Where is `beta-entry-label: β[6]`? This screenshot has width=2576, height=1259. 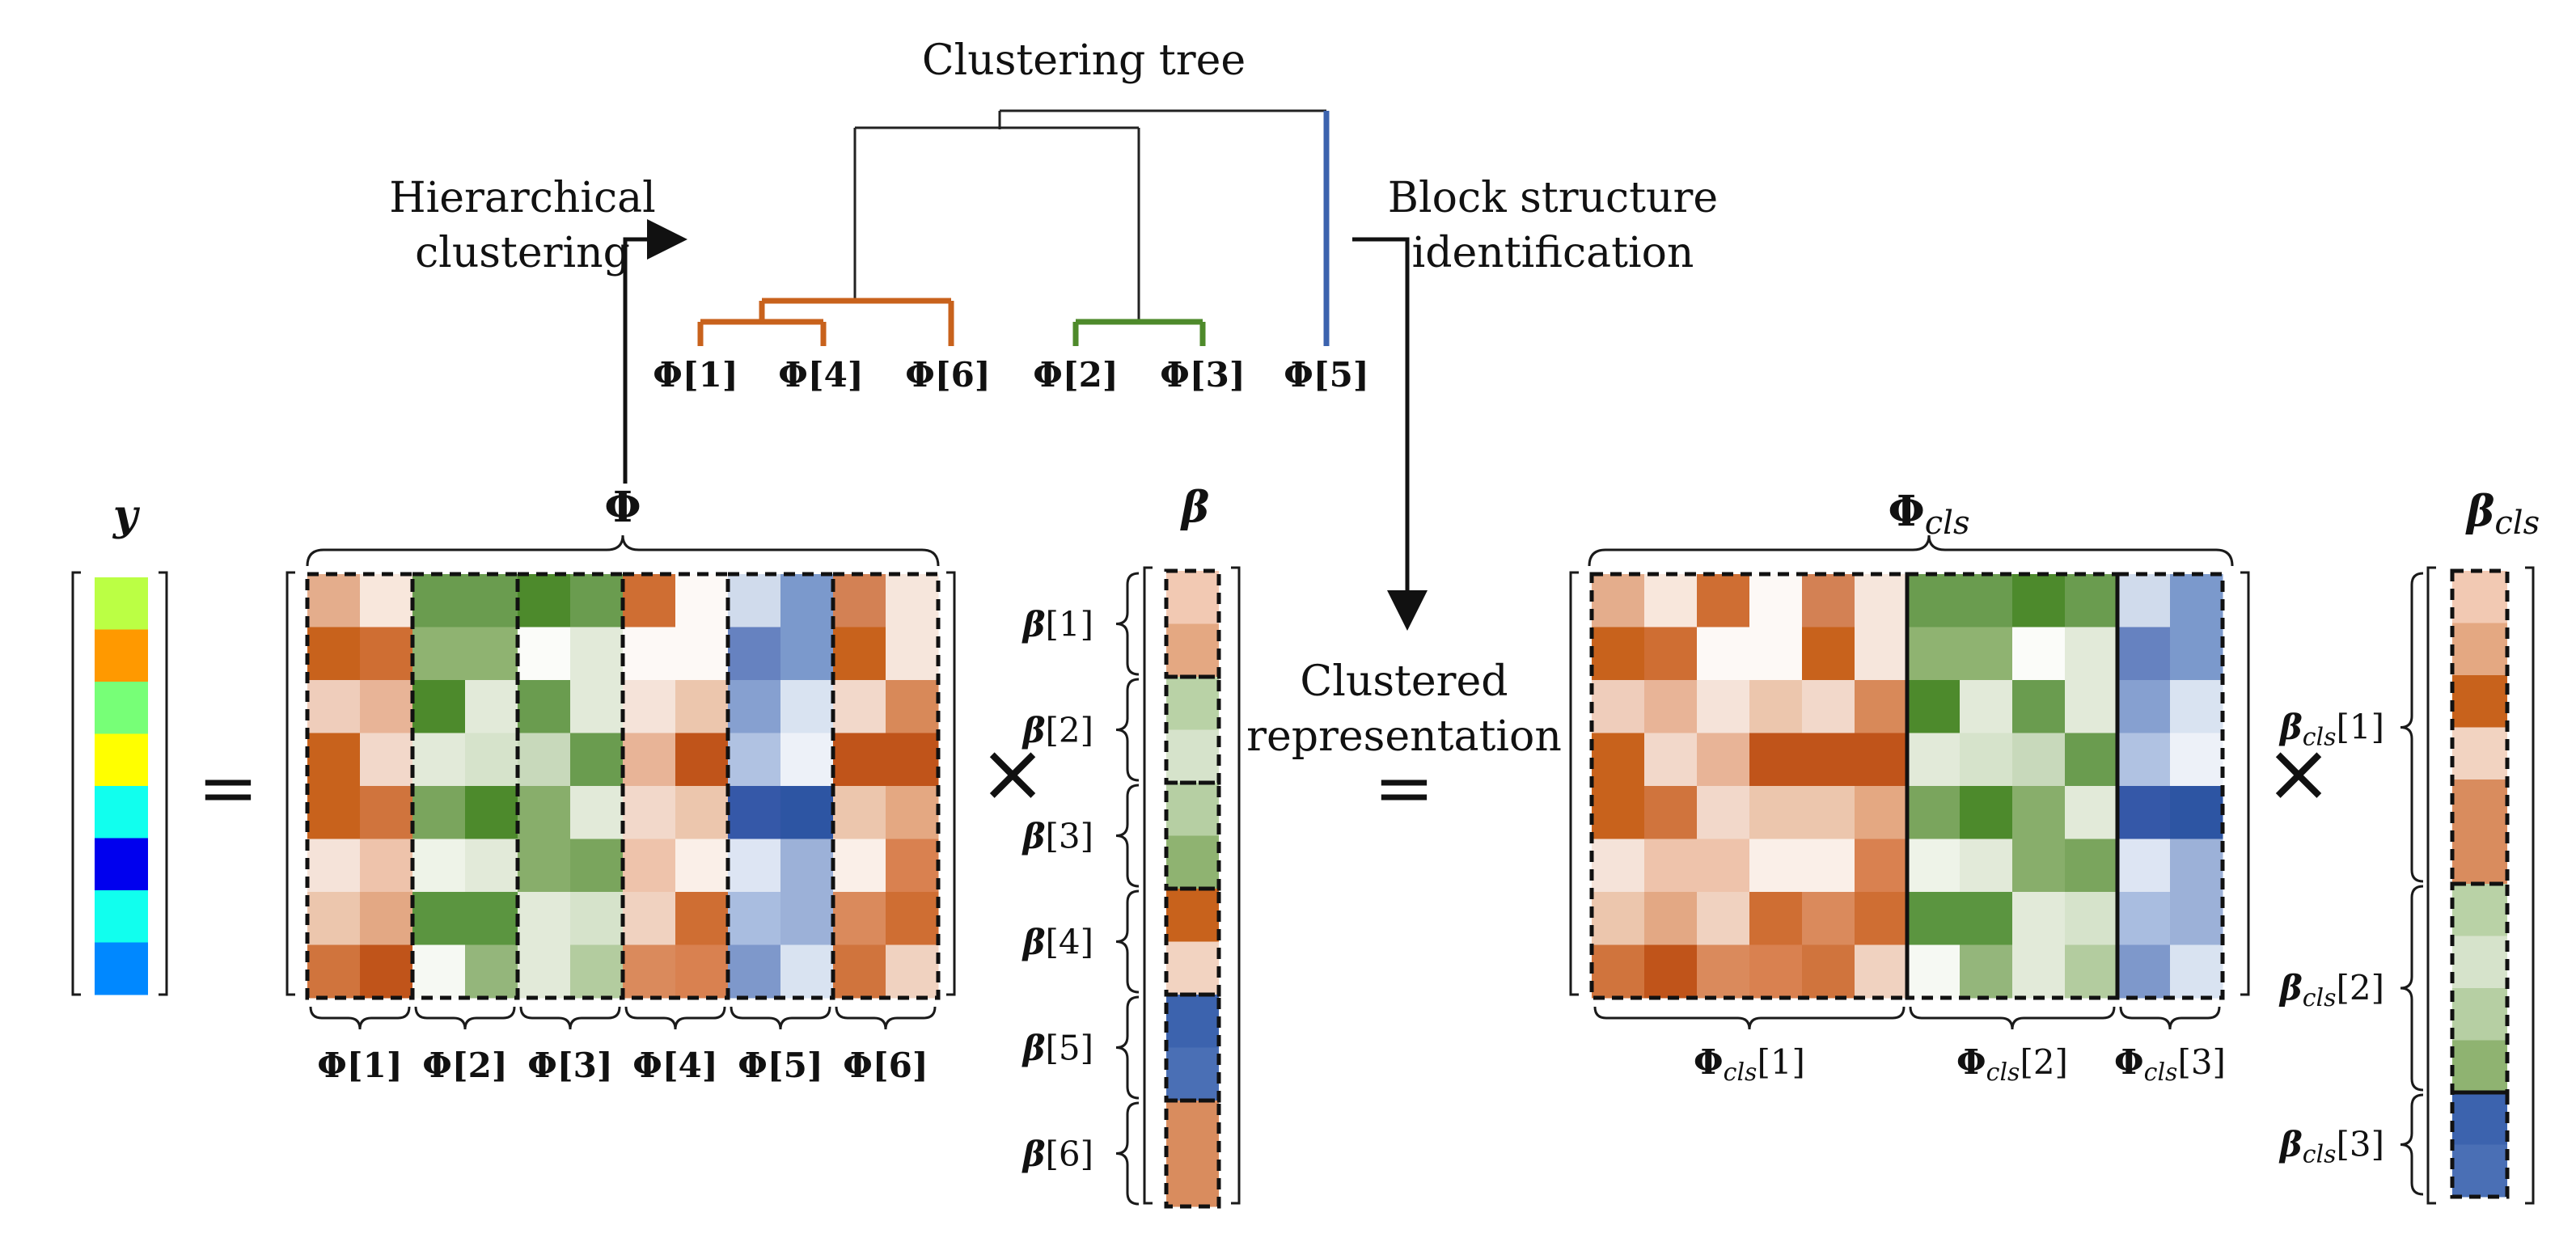 beta-entry-label: β[6] is located at coordinates (1057, 1154).